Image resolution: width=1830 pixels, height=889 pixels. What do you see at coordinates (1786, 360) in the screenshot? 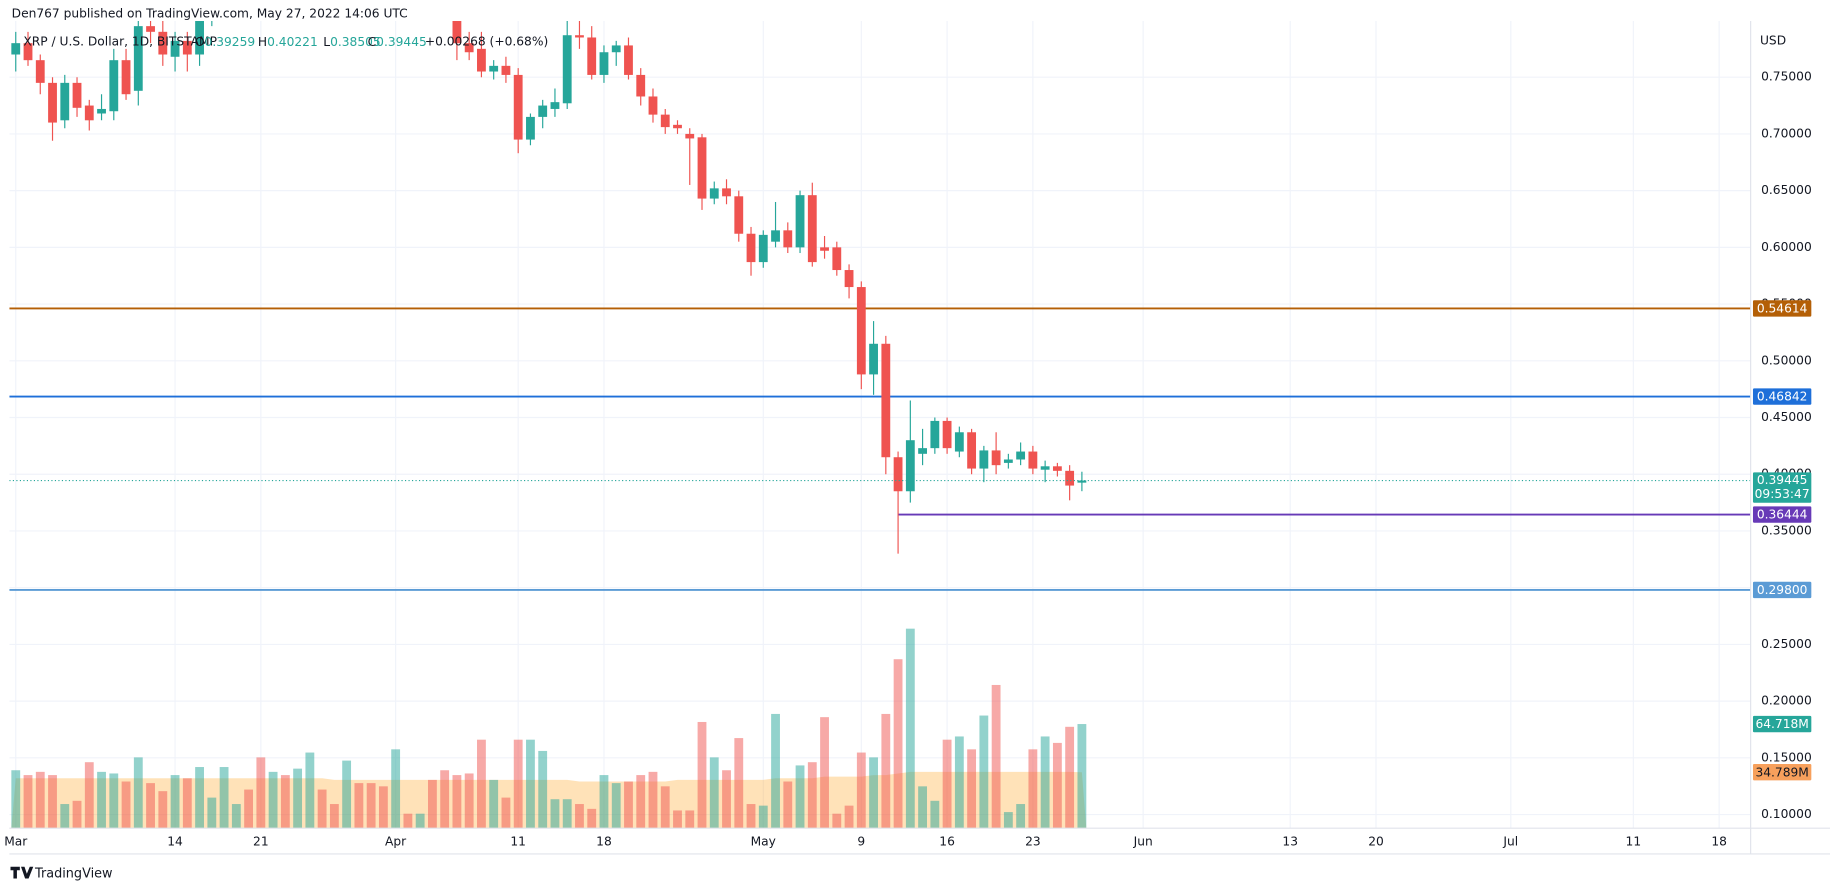
I see `y-tick-label: 0.50000` at bounding box center [1786, 360].